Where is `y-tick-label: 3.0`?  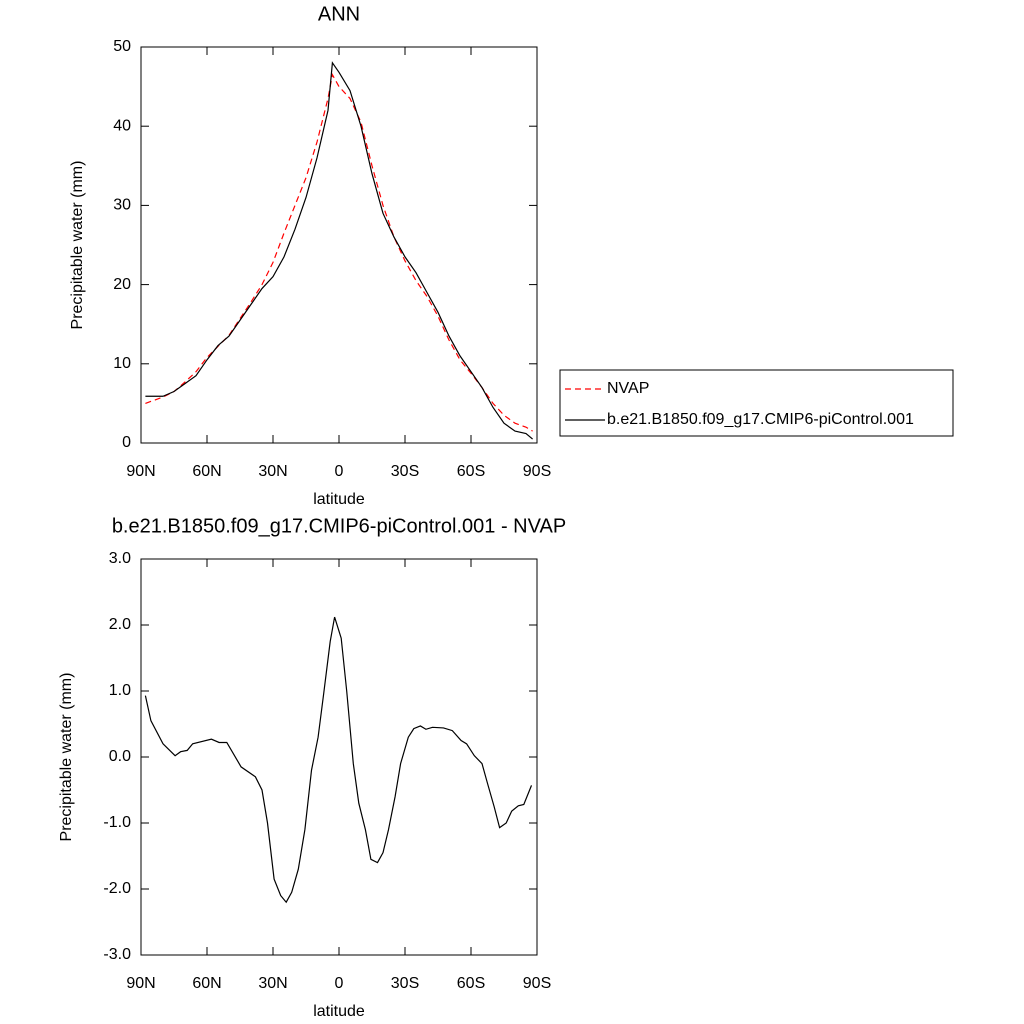 y-tick-label: 3.0 is located at coordinates (120, 558).